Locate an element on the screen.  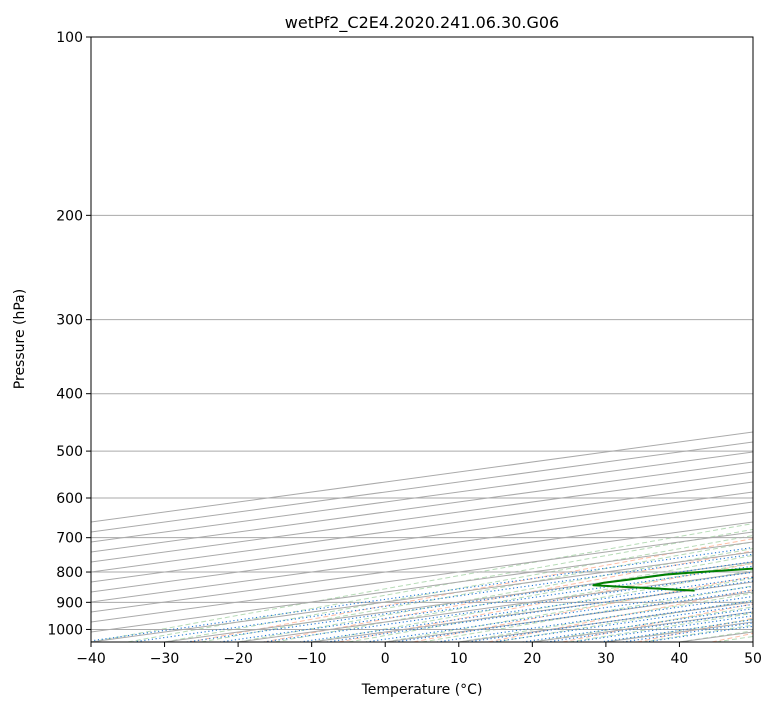
y-tick-label: 300 is located at coordinates (69, 321).